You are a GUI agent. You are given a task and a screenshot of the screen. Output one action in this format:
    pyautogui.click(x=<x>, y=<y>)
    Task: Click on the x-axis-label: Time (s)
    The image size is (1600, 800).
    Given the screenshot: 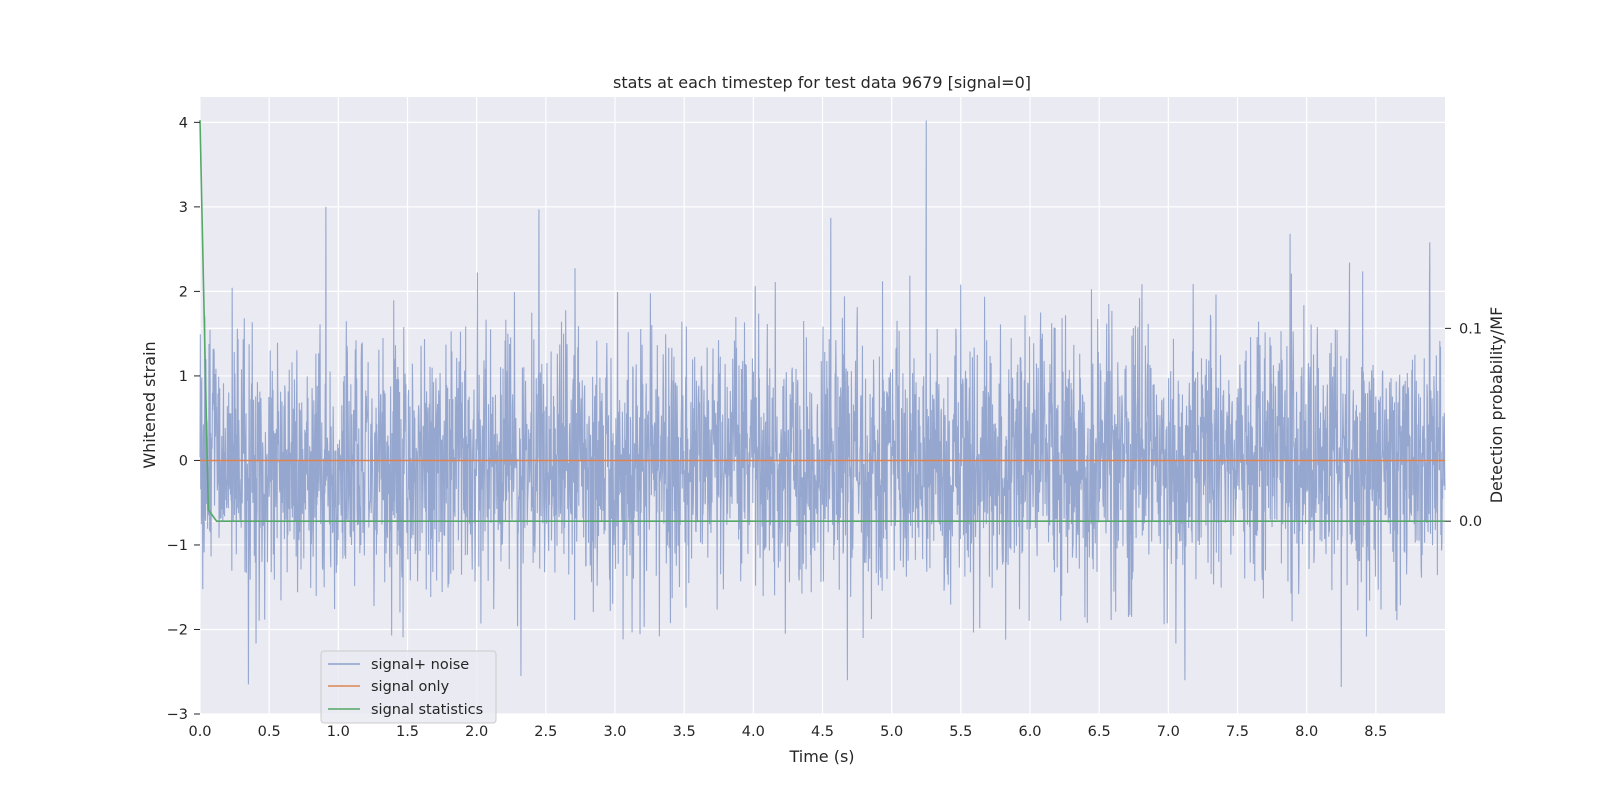 What is the action you would take?
    pyautogui.click(x=821, y=756)
    